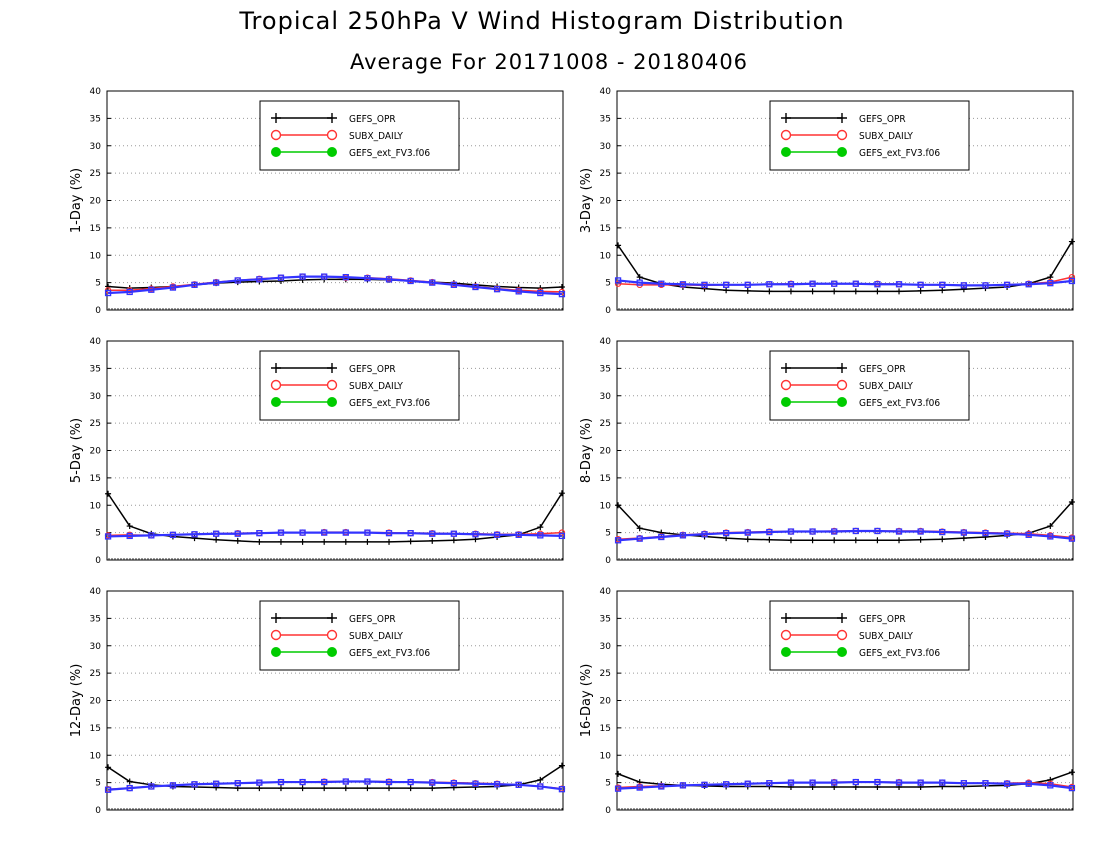 The width and height of the screenshot is (1100, 850). Describe the element at coordinates (606, 647) in the screenshot. I see `y-tick-label: 30` at that location.